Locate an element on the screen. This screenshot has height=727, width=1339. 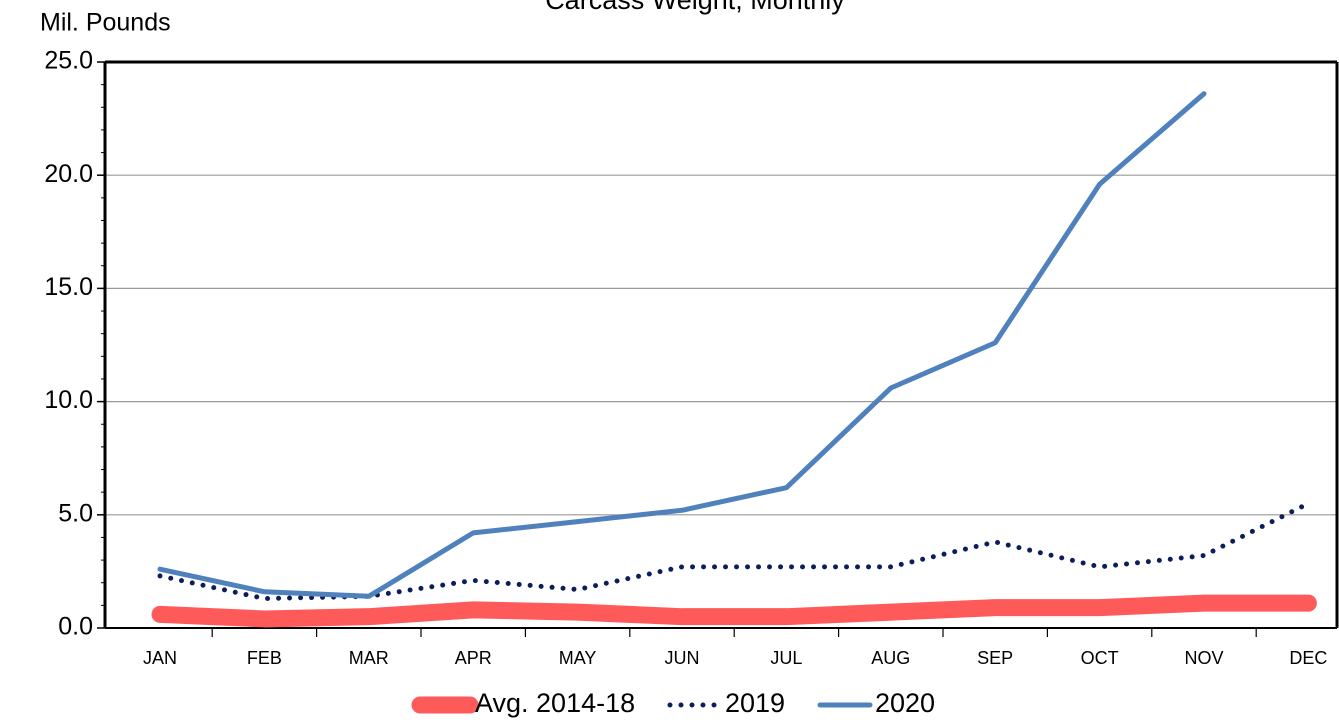
x-tick-label: AUG is located at coordinates (890, 658).